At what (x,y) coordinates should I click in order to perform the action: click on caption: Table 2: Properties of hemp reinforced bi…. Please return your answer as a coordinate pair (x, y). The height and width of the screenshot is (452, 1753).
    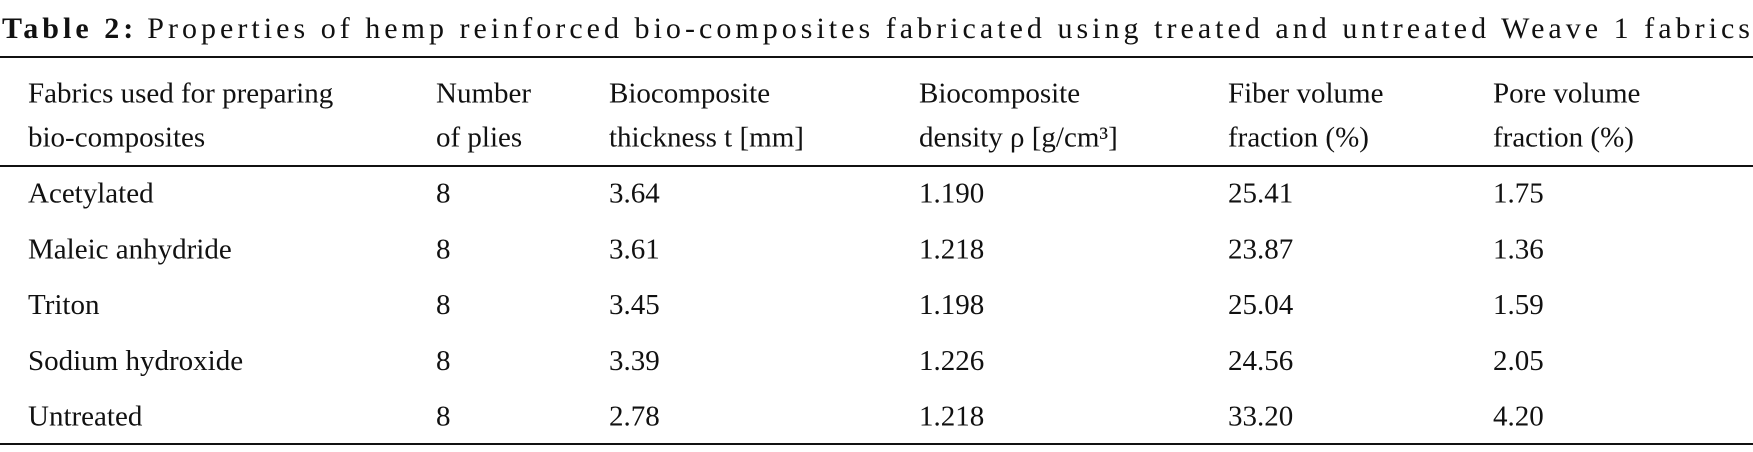
    Looking at the image, I should click on (876, 28).